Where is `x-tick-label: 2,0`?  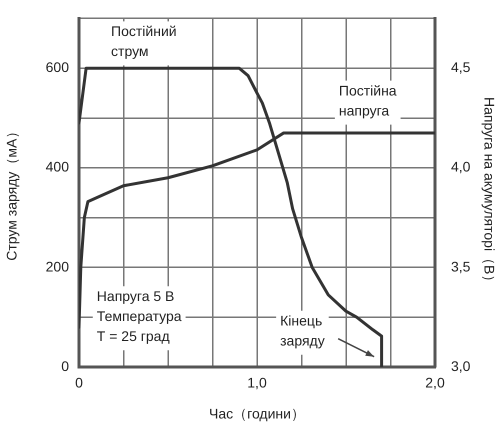
x-tick-label: 2,0 is located at coordinates (435, 382).